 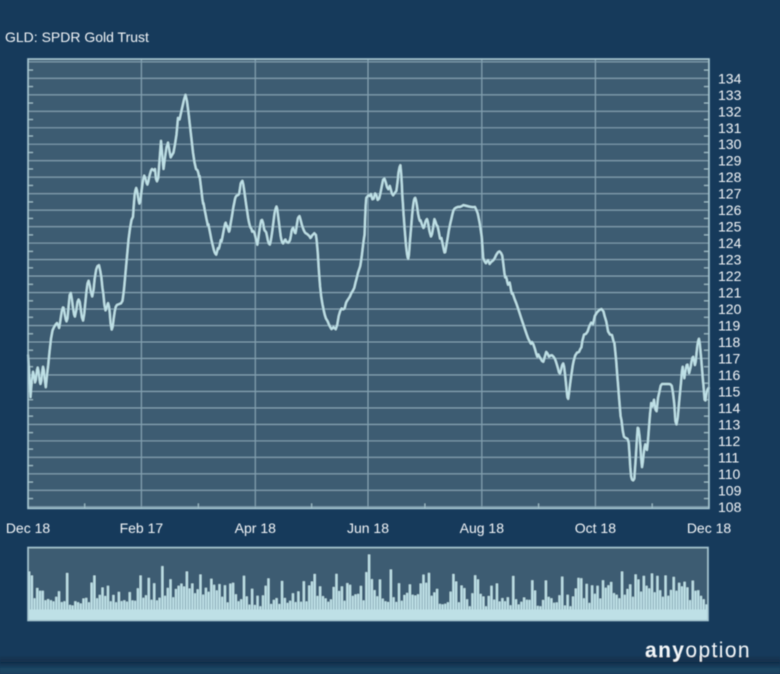 What do you see at coordinates (698, 650) in the screenshot?
I see `svg-text: anyoption` at bounding box center [698, 650].